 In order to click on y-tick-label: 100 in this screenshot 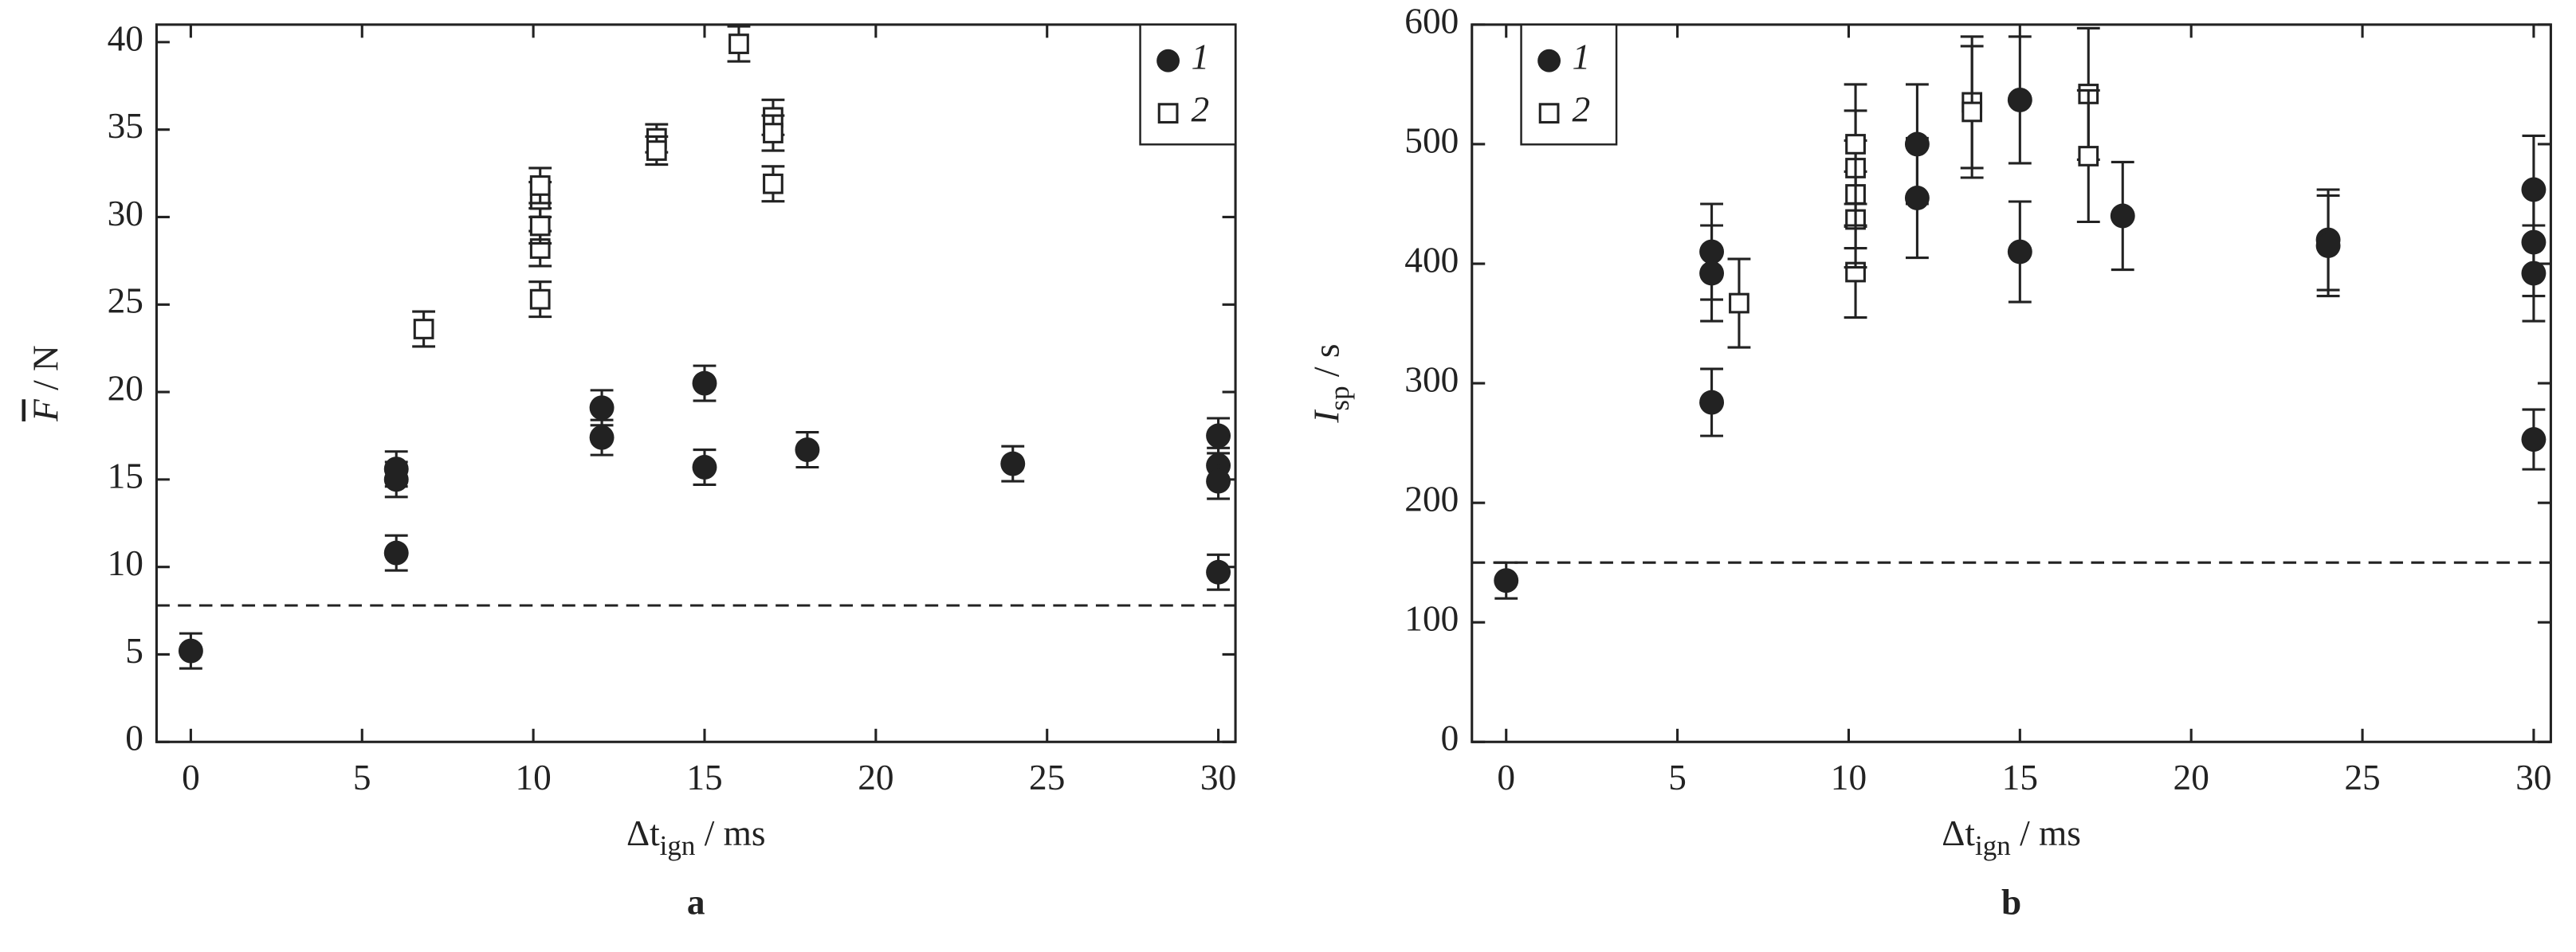, I will do `click(1431, 619)`.